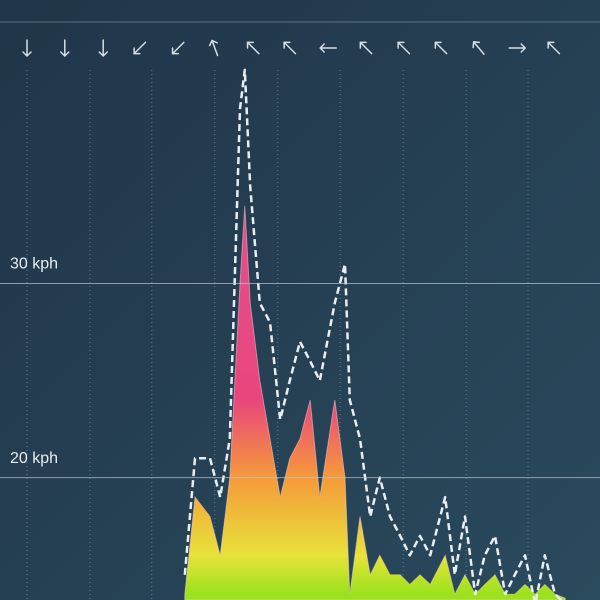  Describe the element at coordinates (34, 264) in the screenshot. I see `y-tick-label: 30 kph` at that location.